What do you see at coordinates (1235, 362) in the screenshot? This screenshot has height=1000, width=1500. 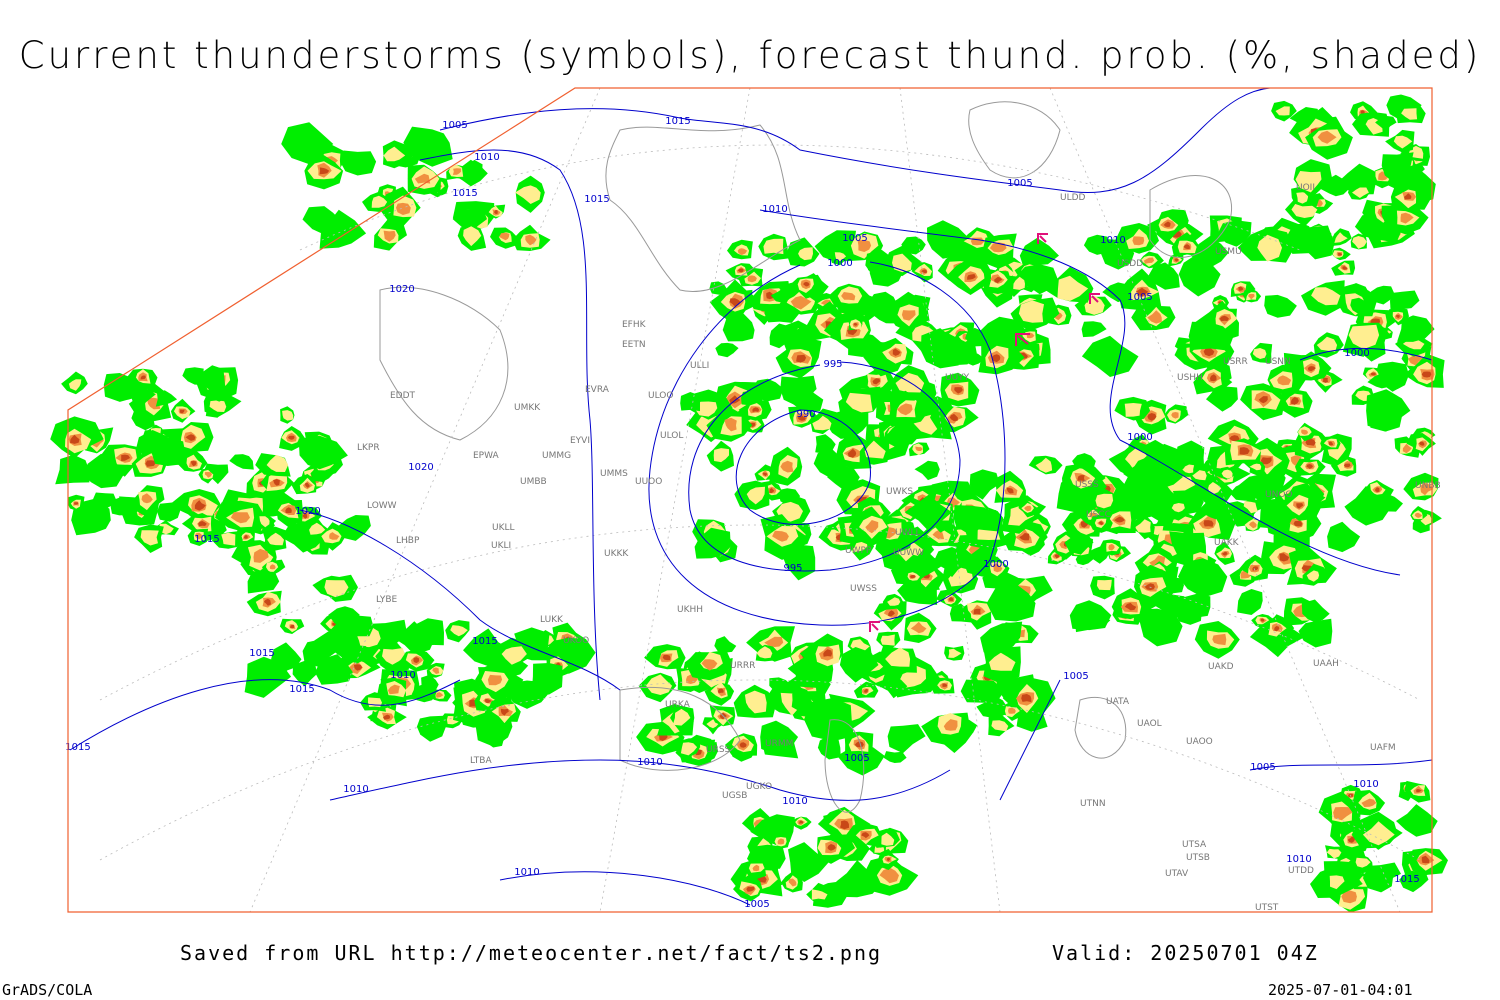 I see `station-label: USRR` at bounding box center [1235, 362].